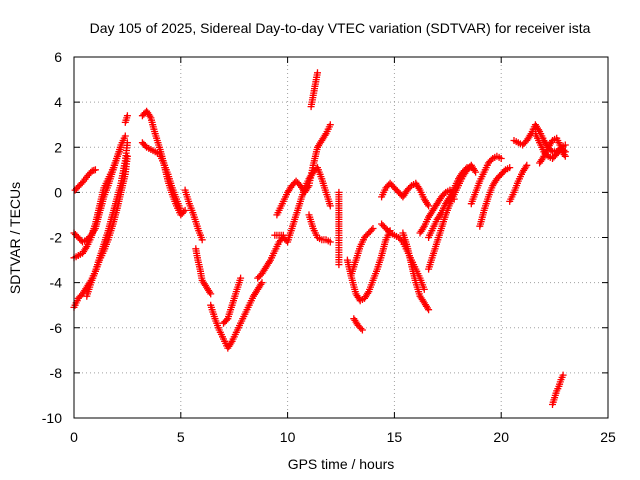 The width and height of the screenshot is (640, 480). What do you see at coordinates (56, 238) in the screenshot?
I see `y-tick-label: -2` at bounding box center [56, 238].